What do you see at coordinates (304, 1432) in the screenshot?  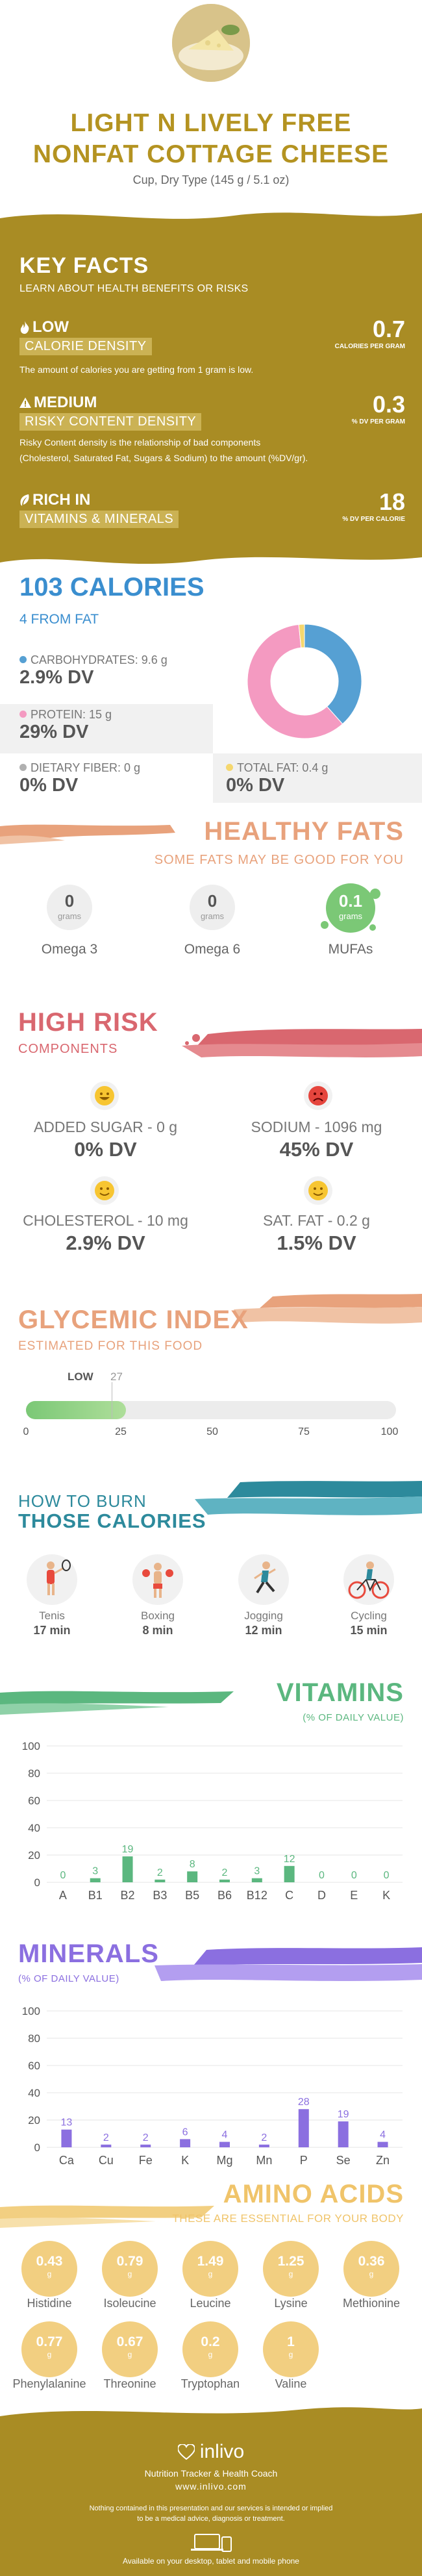 I see `glycemic-tick: 75` at bounding box center [304, 1432].